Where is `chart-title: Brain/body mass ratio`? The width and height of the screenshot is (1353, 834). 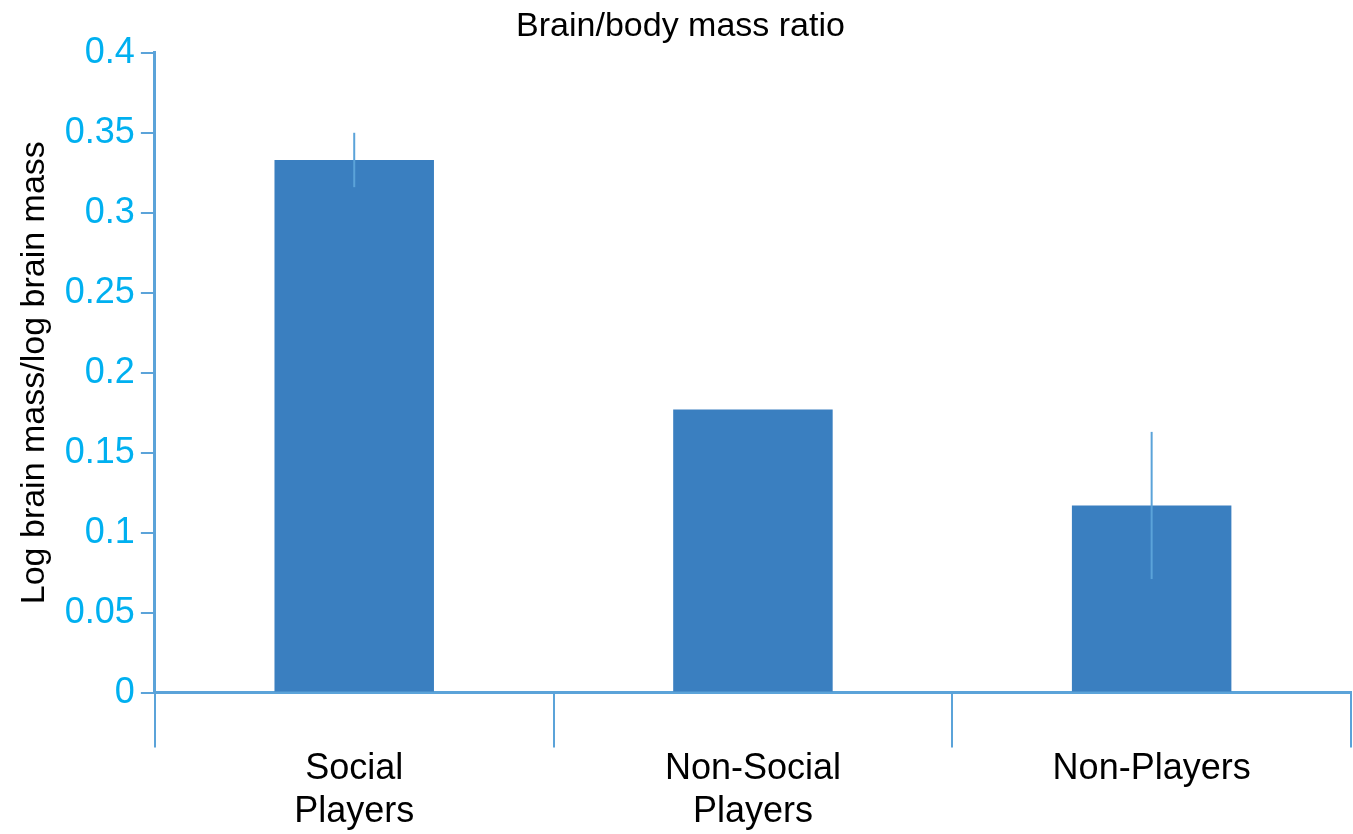
chart-title: Brain/body mass ratio is located at coordinates (680, 23).